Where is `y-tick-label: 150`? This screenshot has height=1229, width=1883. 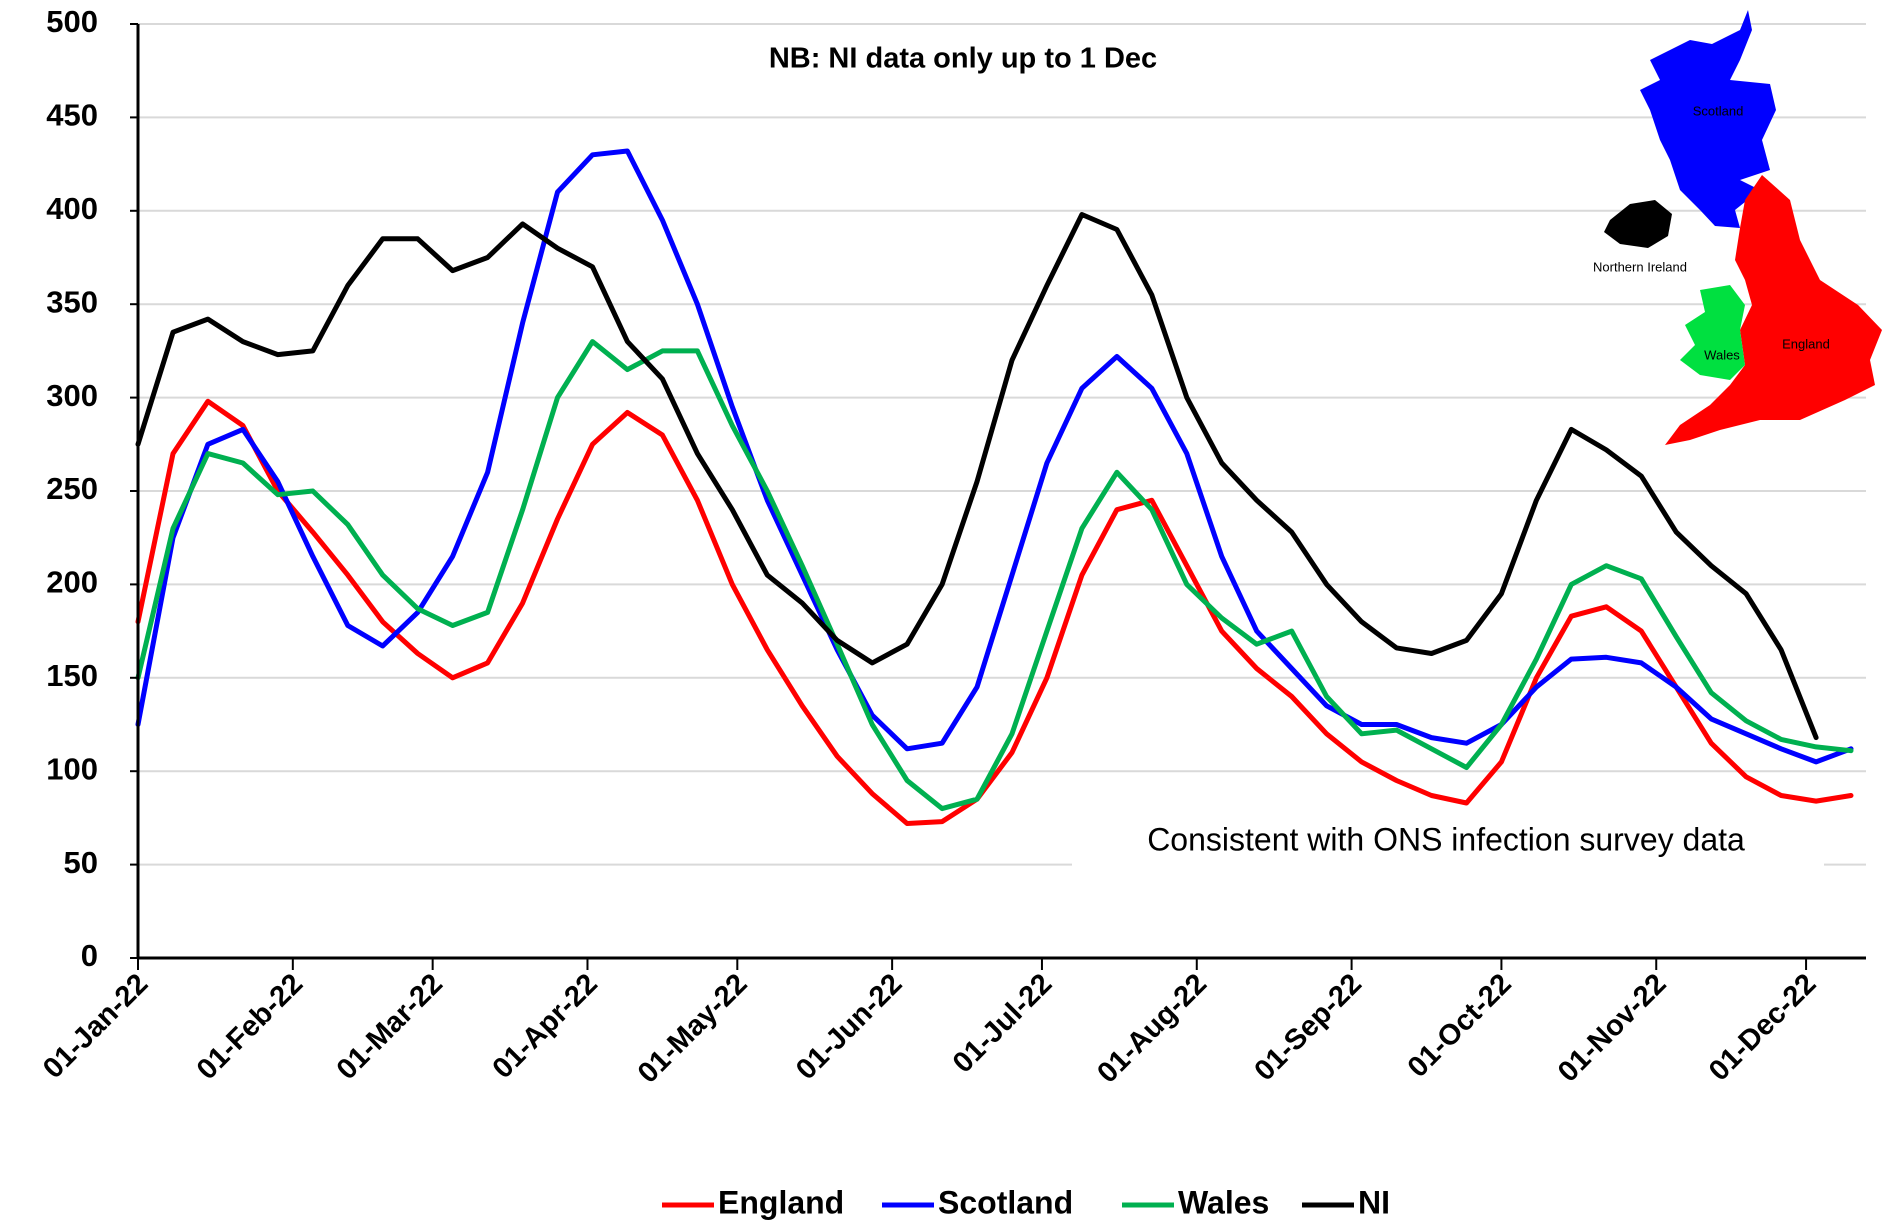 y-tick-label: 150 is located at coordinates (72, 675).